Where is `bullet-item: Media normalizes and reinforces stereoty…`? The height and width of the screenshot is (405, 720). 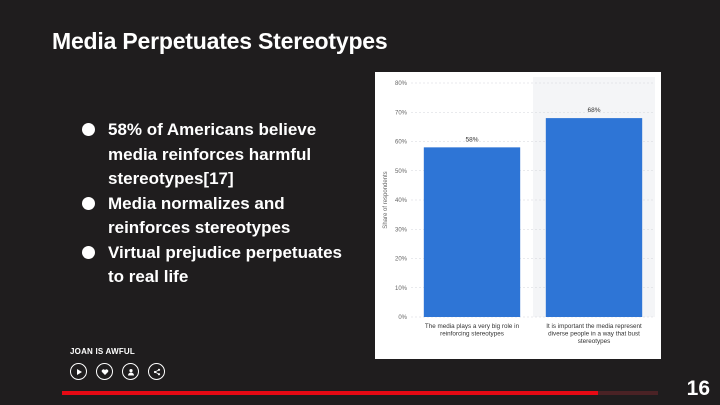
bullet-item: Media normalizes and reinforces stereoty… is located at coordinates (217, 216).